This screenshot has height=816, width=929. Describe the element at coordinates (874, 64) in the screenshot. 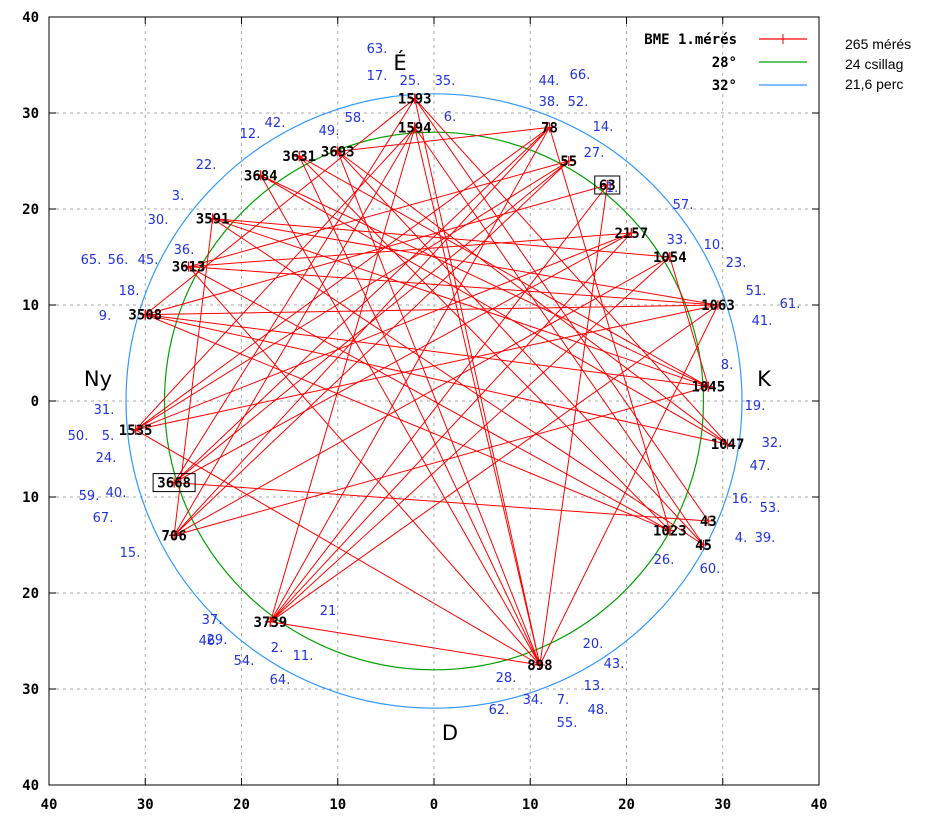

I see `summary-stars: 24 csillag` at that location.